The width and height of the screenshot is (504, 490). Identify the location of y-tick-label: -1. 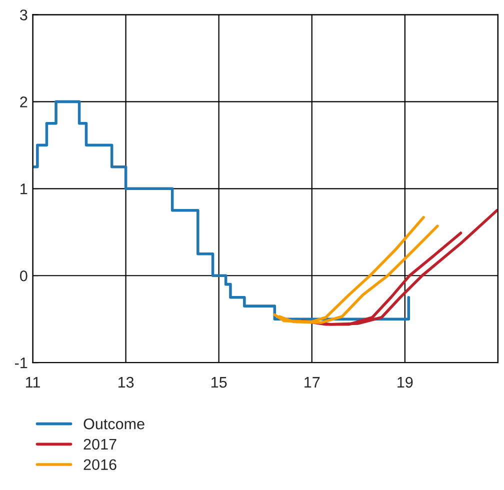
(21, 363).